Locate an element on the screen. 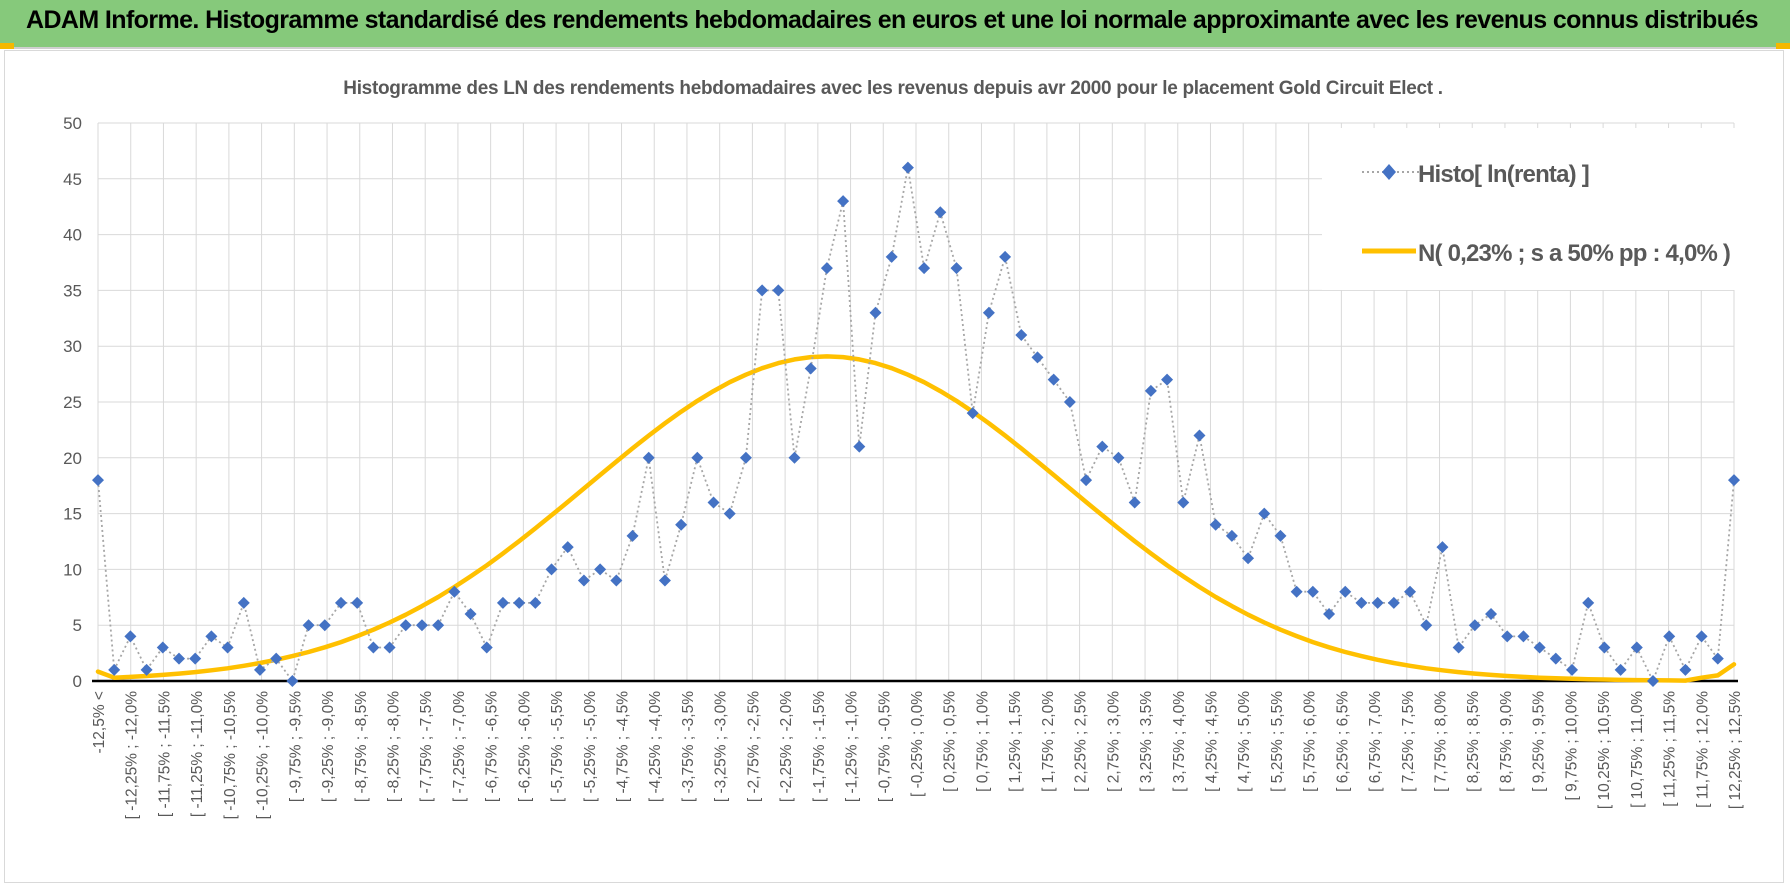 The height and width of the screenshot is (887, 1790). legend-label-normal: N( 0,23% ; s a 50% pp : 4,0% ) is located at coordinates (1574, 253).